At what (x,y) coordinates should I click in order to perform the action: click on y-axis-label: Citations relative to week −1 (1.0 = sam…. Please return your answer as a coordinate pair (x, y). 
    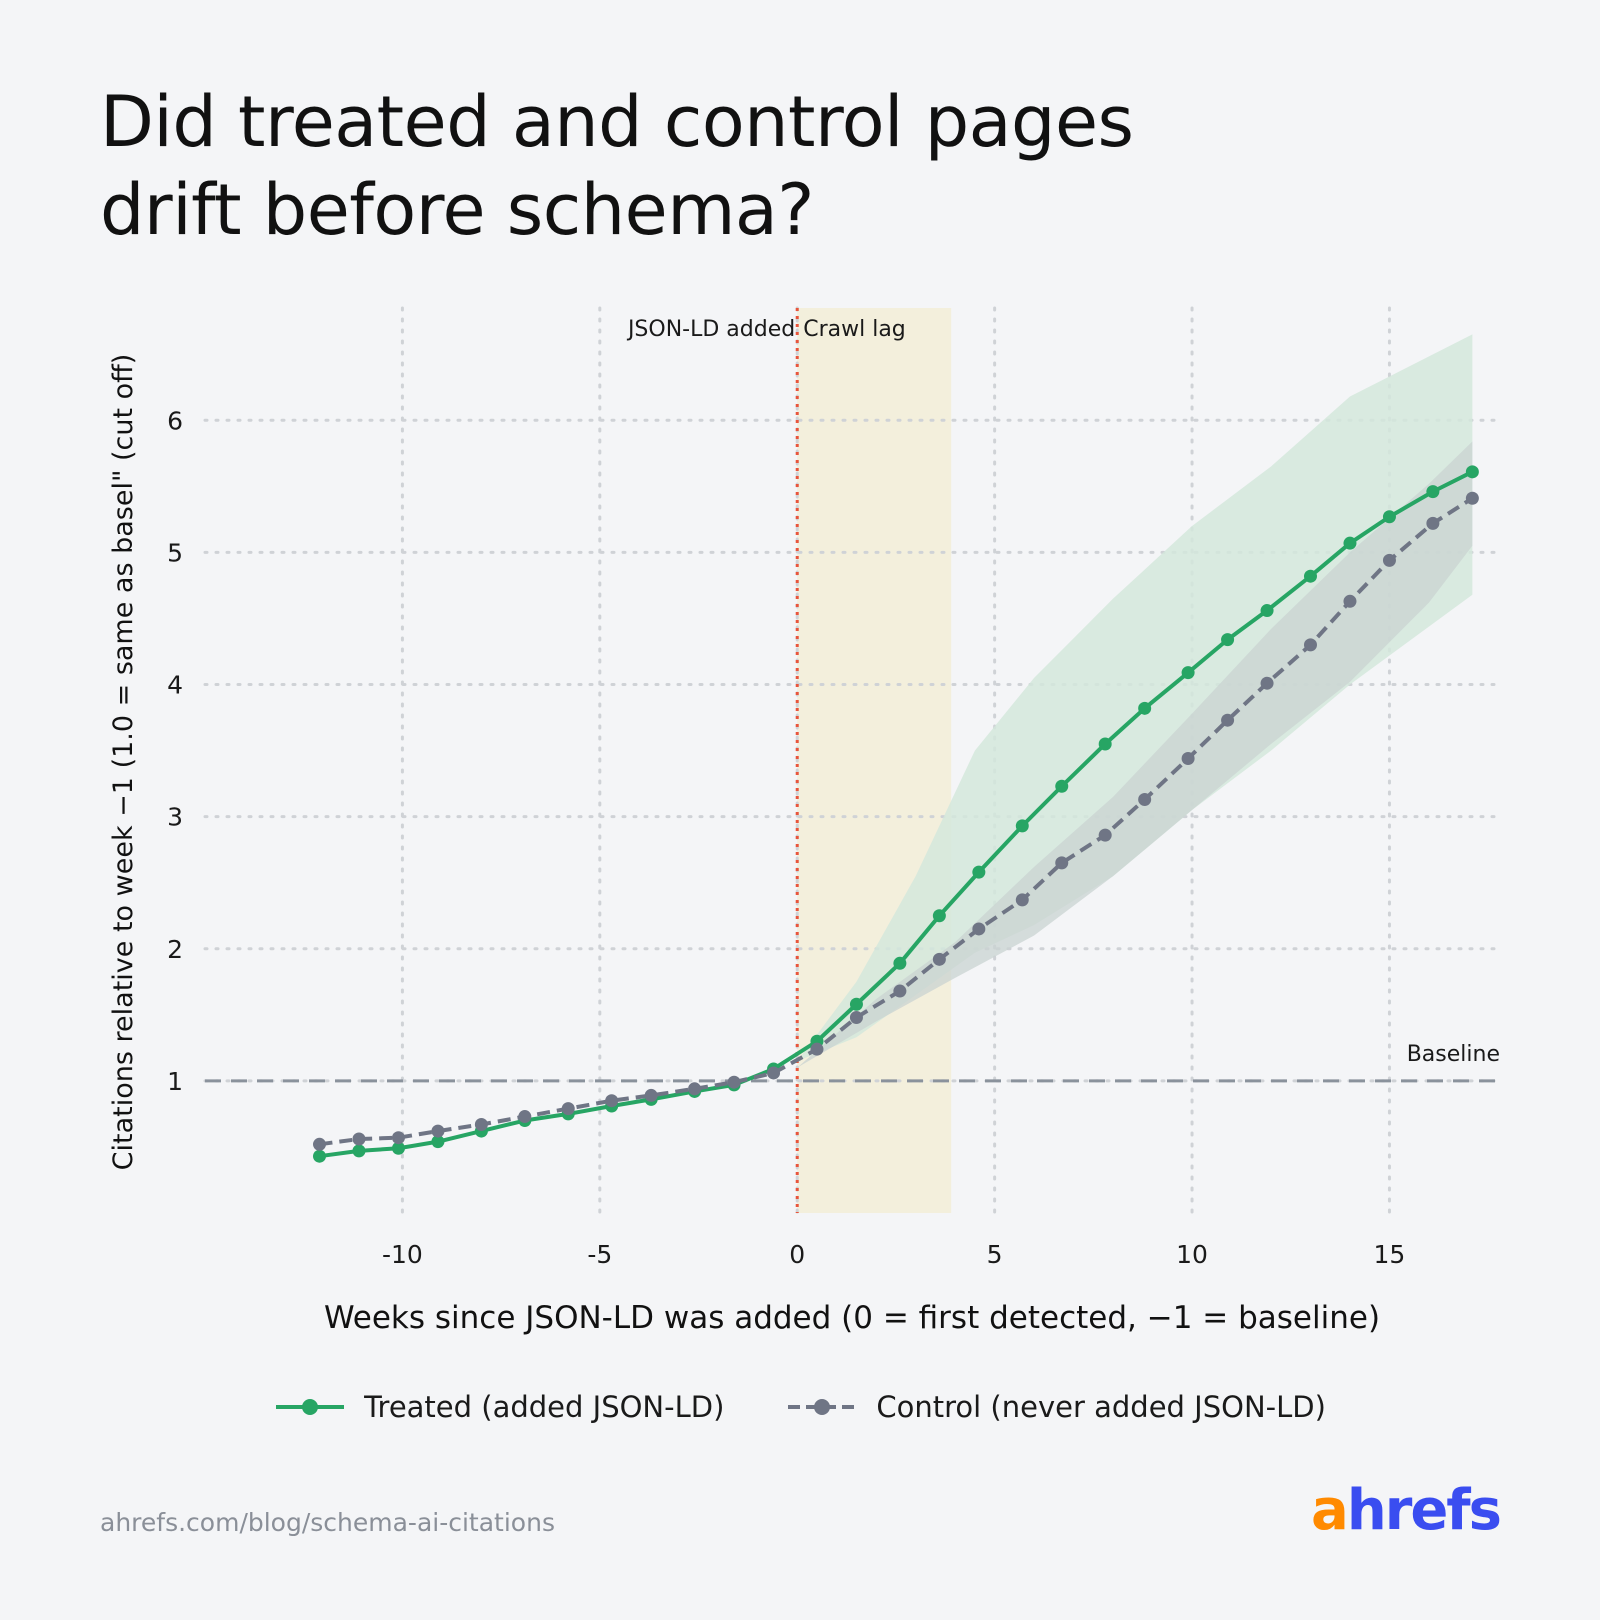
    Looking at the image, I should click on (123, 762).